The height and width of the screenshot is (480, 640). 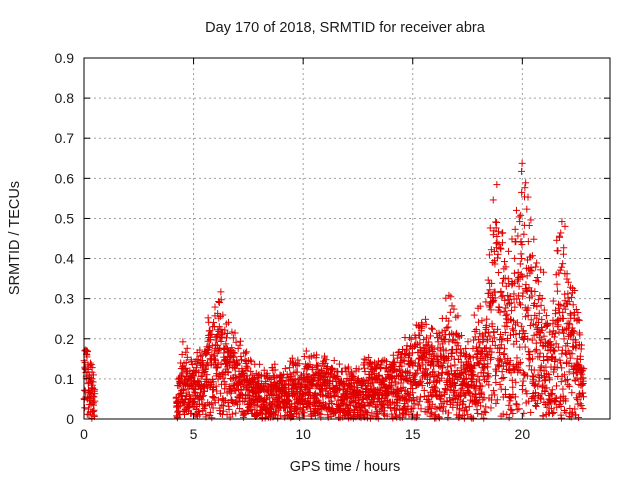 I want to click on y-tick-label: 0, so click(x=70, y=419).